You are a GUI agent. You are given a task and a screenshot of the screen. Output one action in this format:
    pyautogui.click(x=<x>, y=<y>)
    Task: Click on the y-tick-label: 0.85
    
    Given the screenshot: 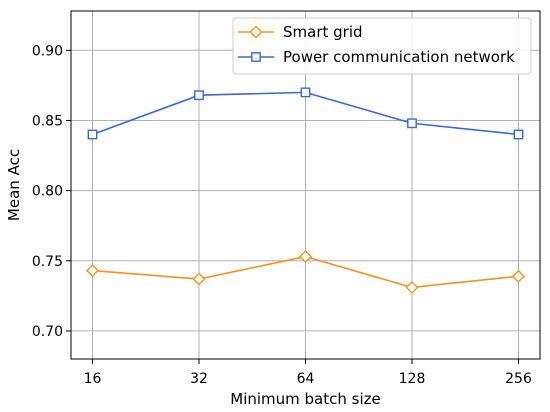 What is the action you would take?
    pyautogui.click(x=47, y=121)
    